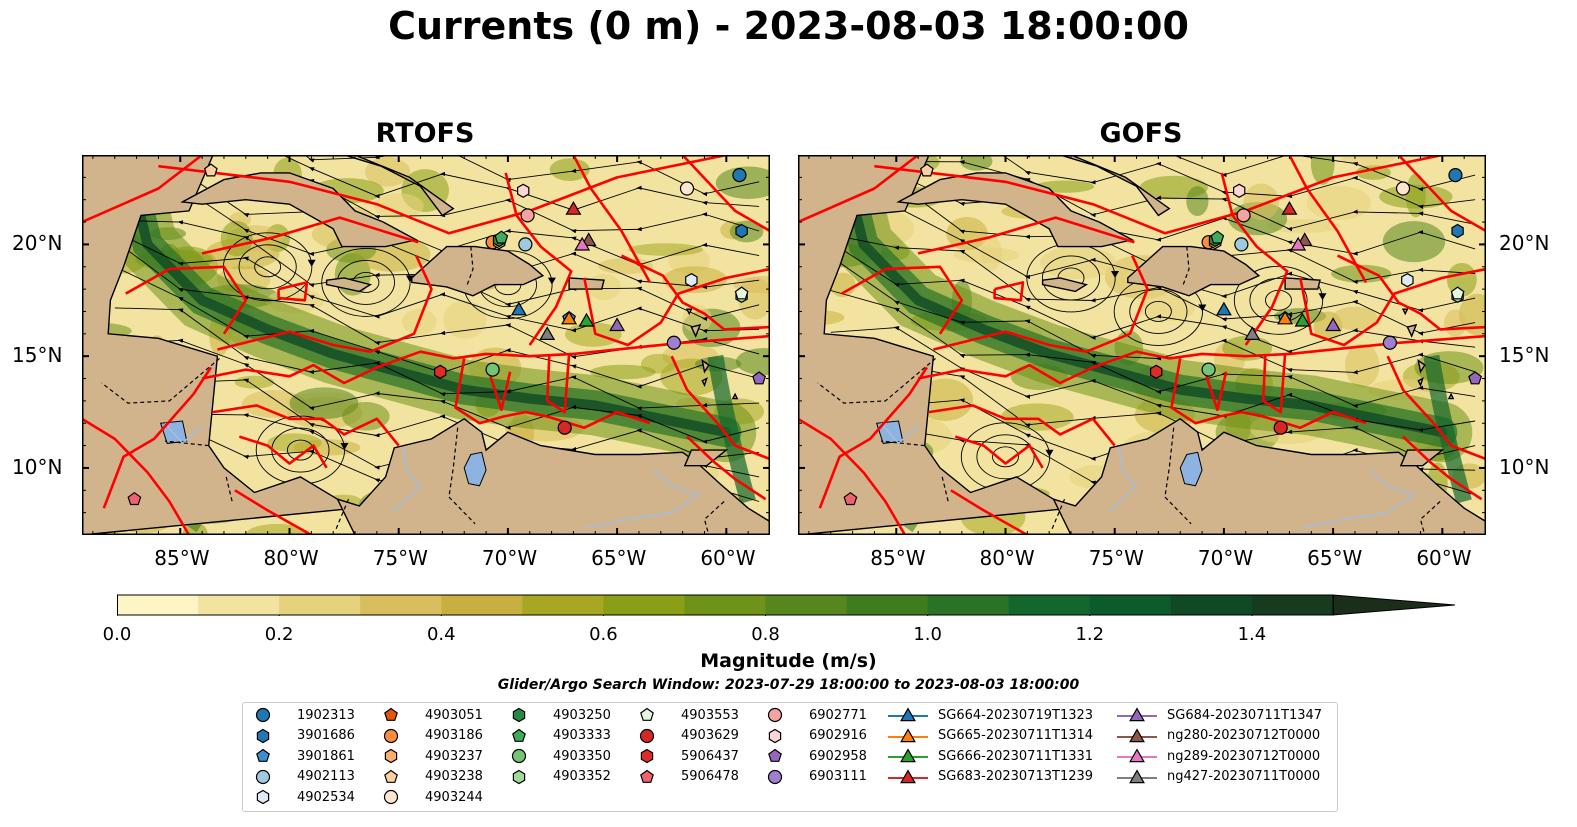 This screenshot has width=1577, height=827. What do you see at coordinates (927, 634) in the screenshot?
I see `colorbar-tick-label: 1.0` at bounding box center [927, 634].